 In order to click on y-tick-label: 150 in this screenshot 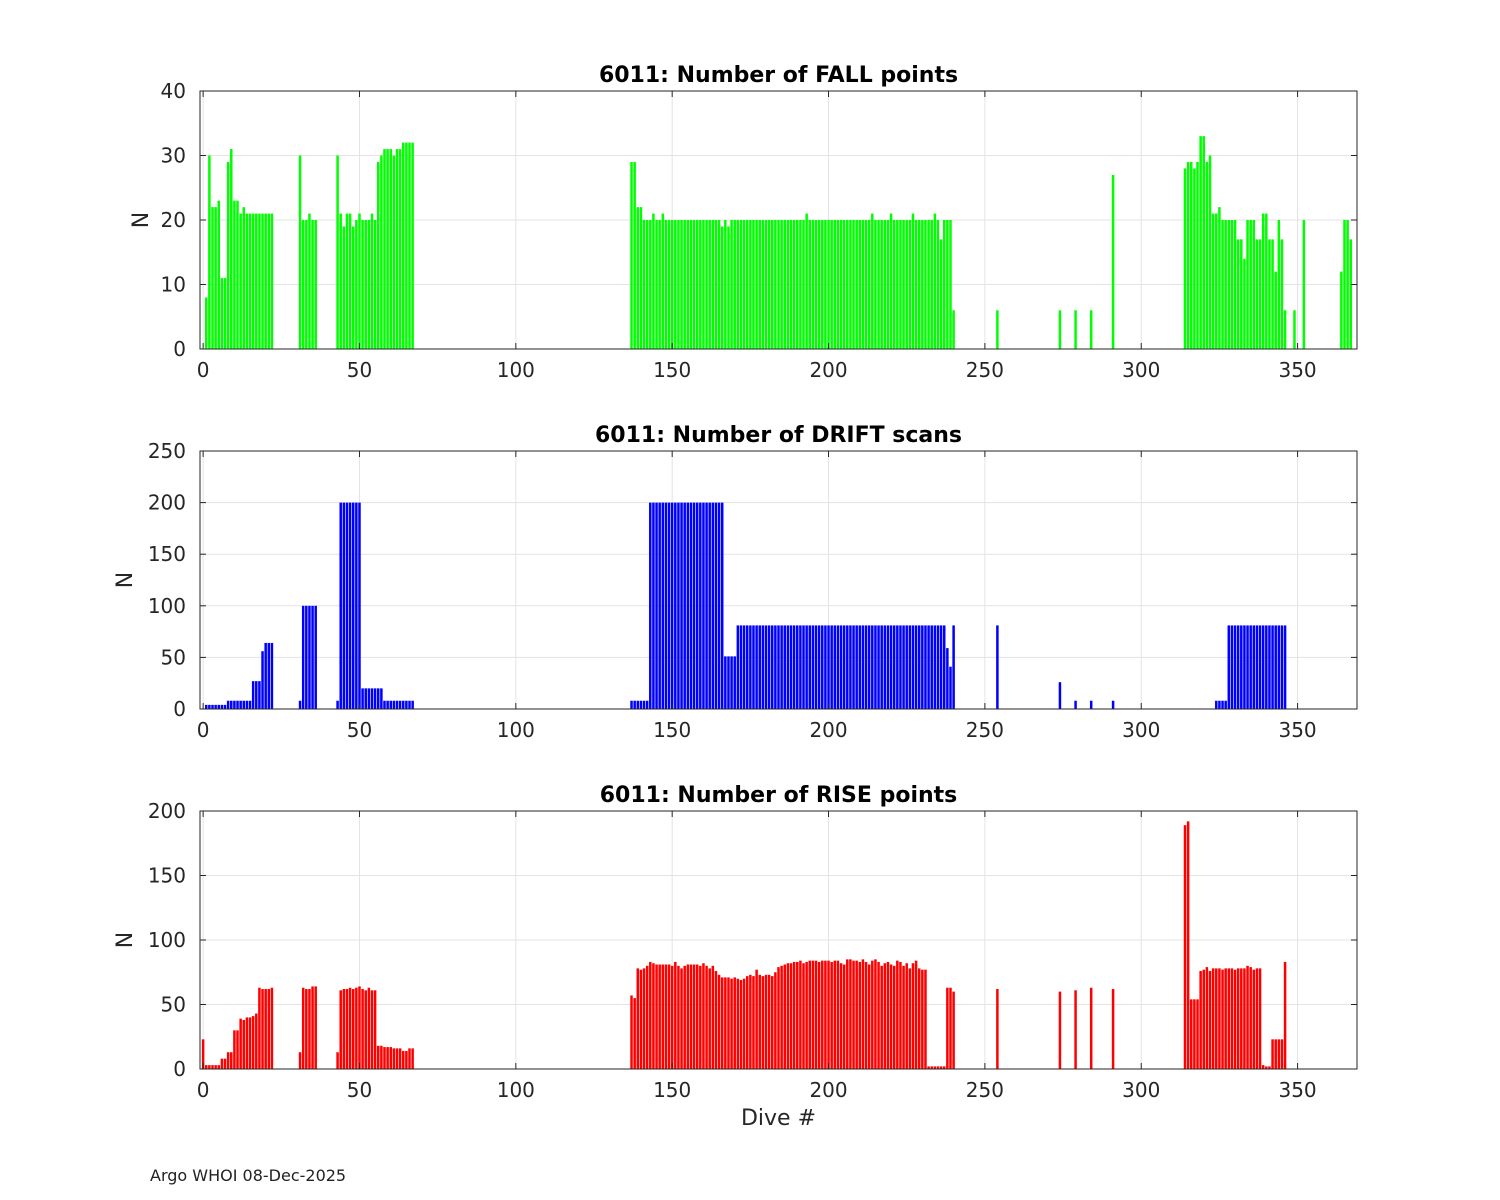, I will do `click(167, 876)`.